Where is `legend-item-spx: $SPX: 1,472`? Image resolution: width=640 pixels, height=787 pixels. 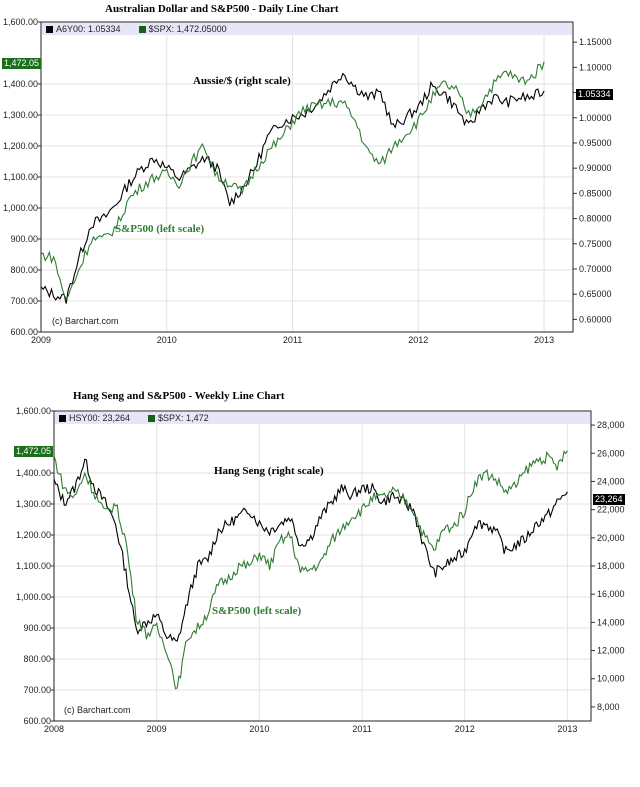
legend-item-spx: $SPX: 1,472 is located at coordinates (178, 418).